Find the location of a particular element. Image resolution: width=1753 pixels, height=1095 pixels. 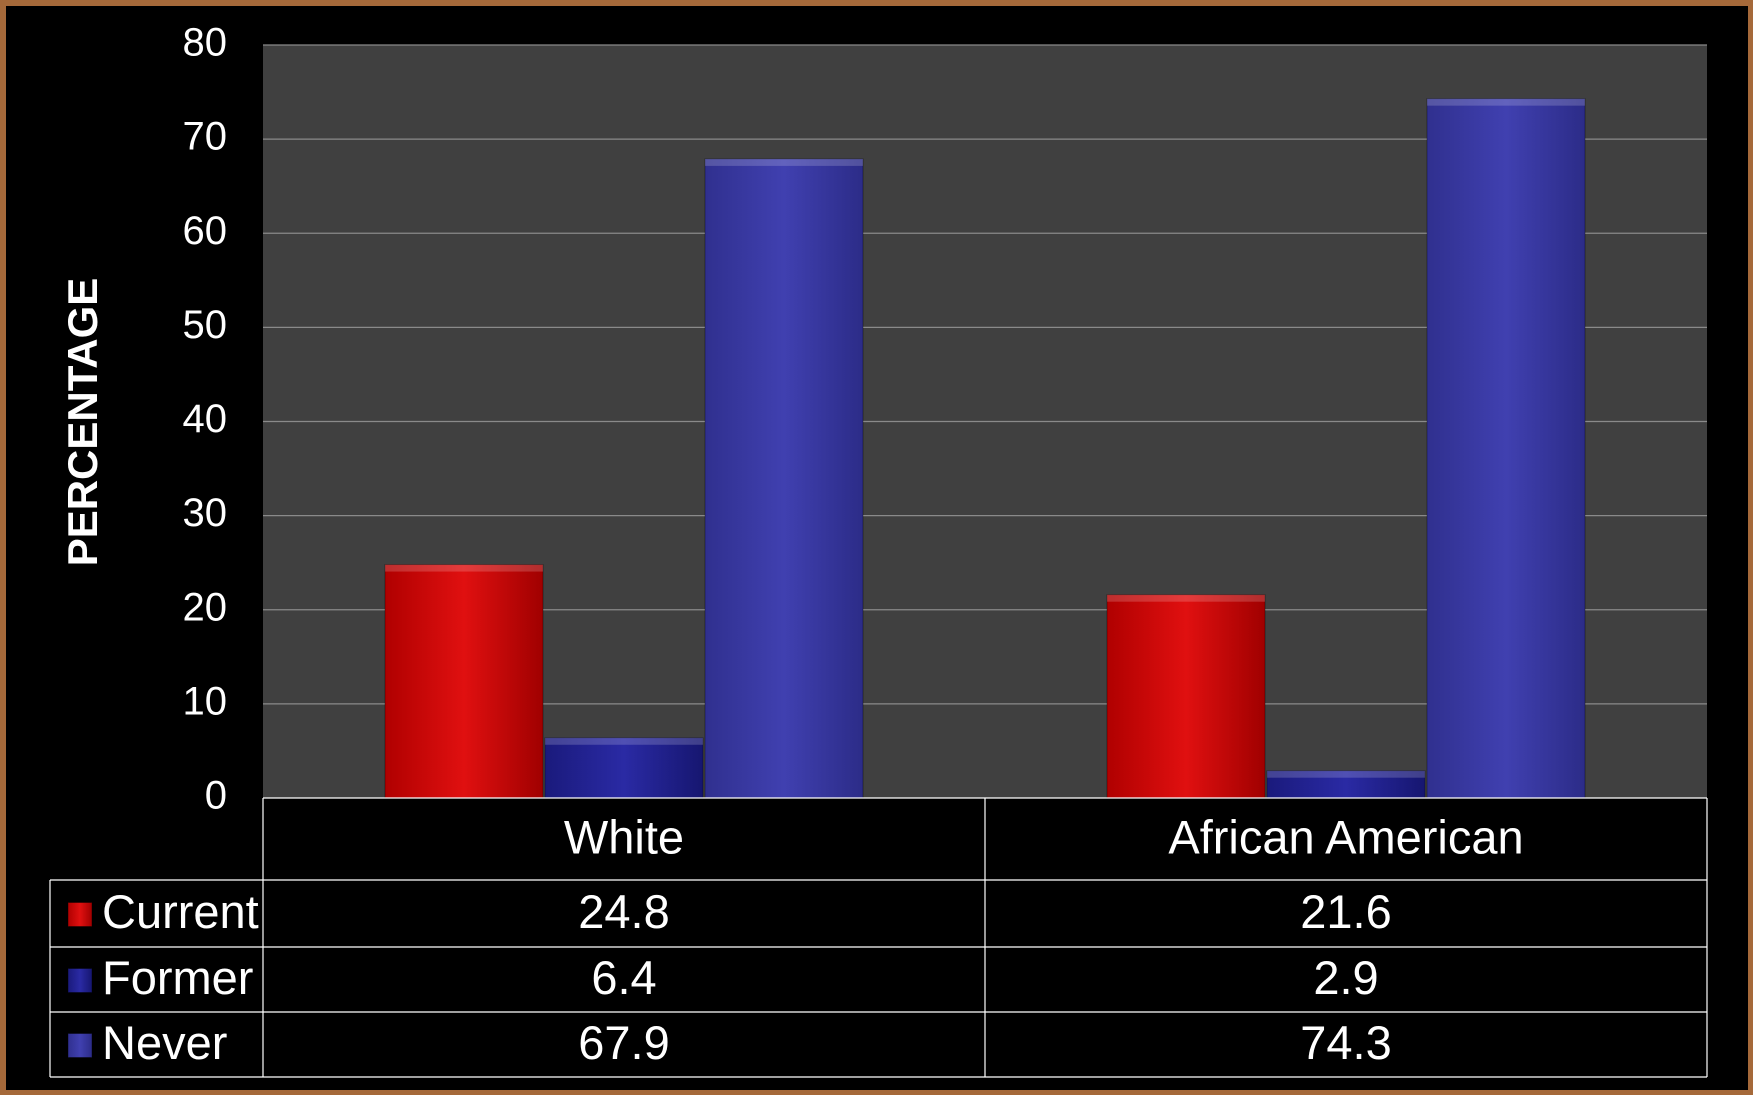

y-tick-label: 70 is located at coordinates (205, 137).